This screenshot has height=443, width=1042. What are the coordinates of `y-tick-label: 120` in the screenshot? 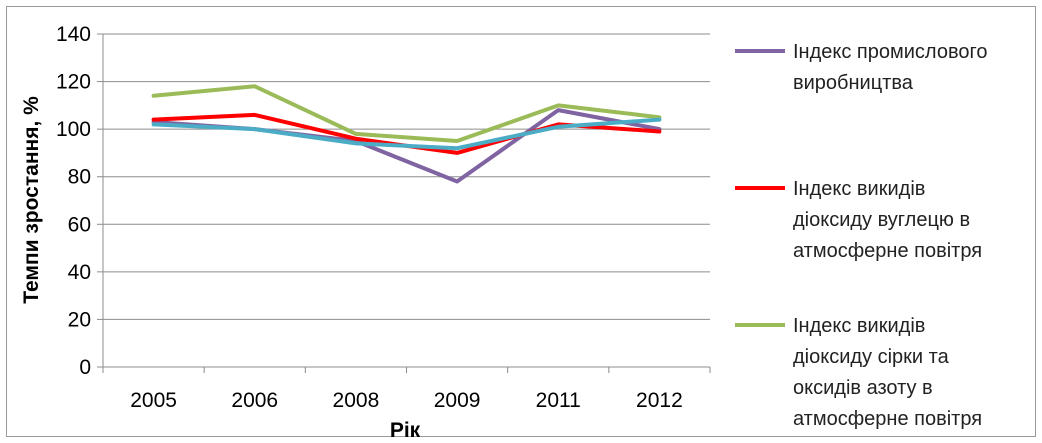 It's located at (73, 82).